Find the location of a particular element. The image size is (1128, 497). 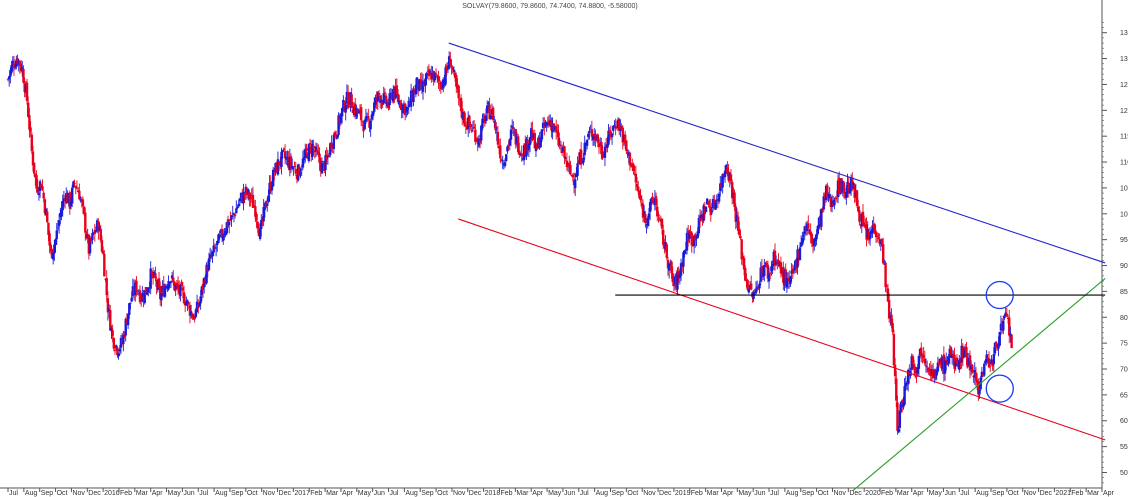

x-tick-label-40: Nov is located at coordinates (649, 493).